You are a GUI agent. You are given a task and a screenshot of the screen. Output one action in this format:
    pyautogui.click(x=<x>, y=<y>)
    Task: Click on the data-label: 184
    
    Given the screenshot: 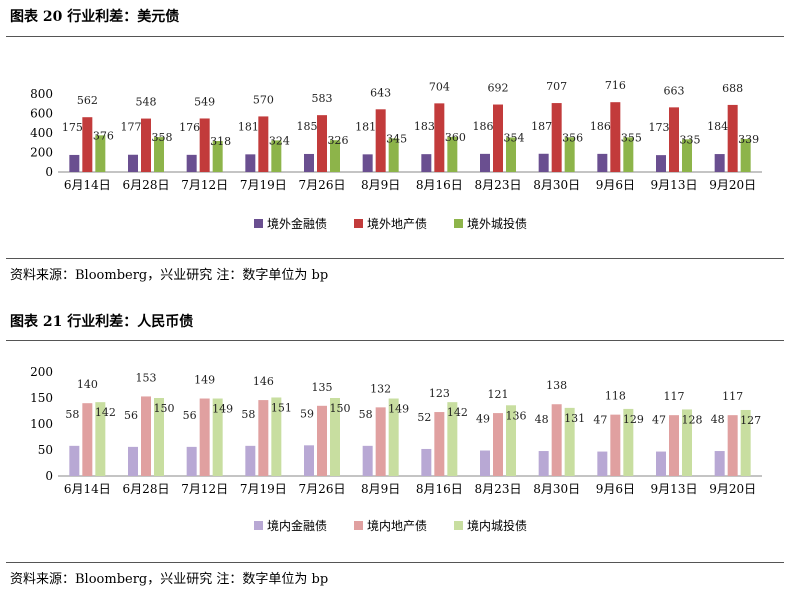 What is the action you would take?
    pyautogui.click(x=717, y=126)
    